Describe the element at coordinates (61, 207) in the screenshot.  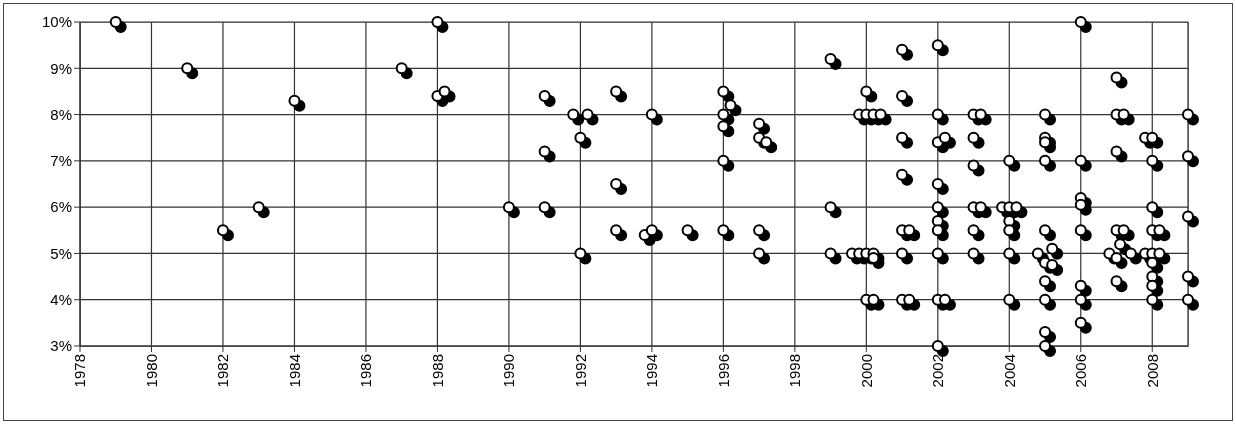
I see `y-tick-label: 6%` at that location.